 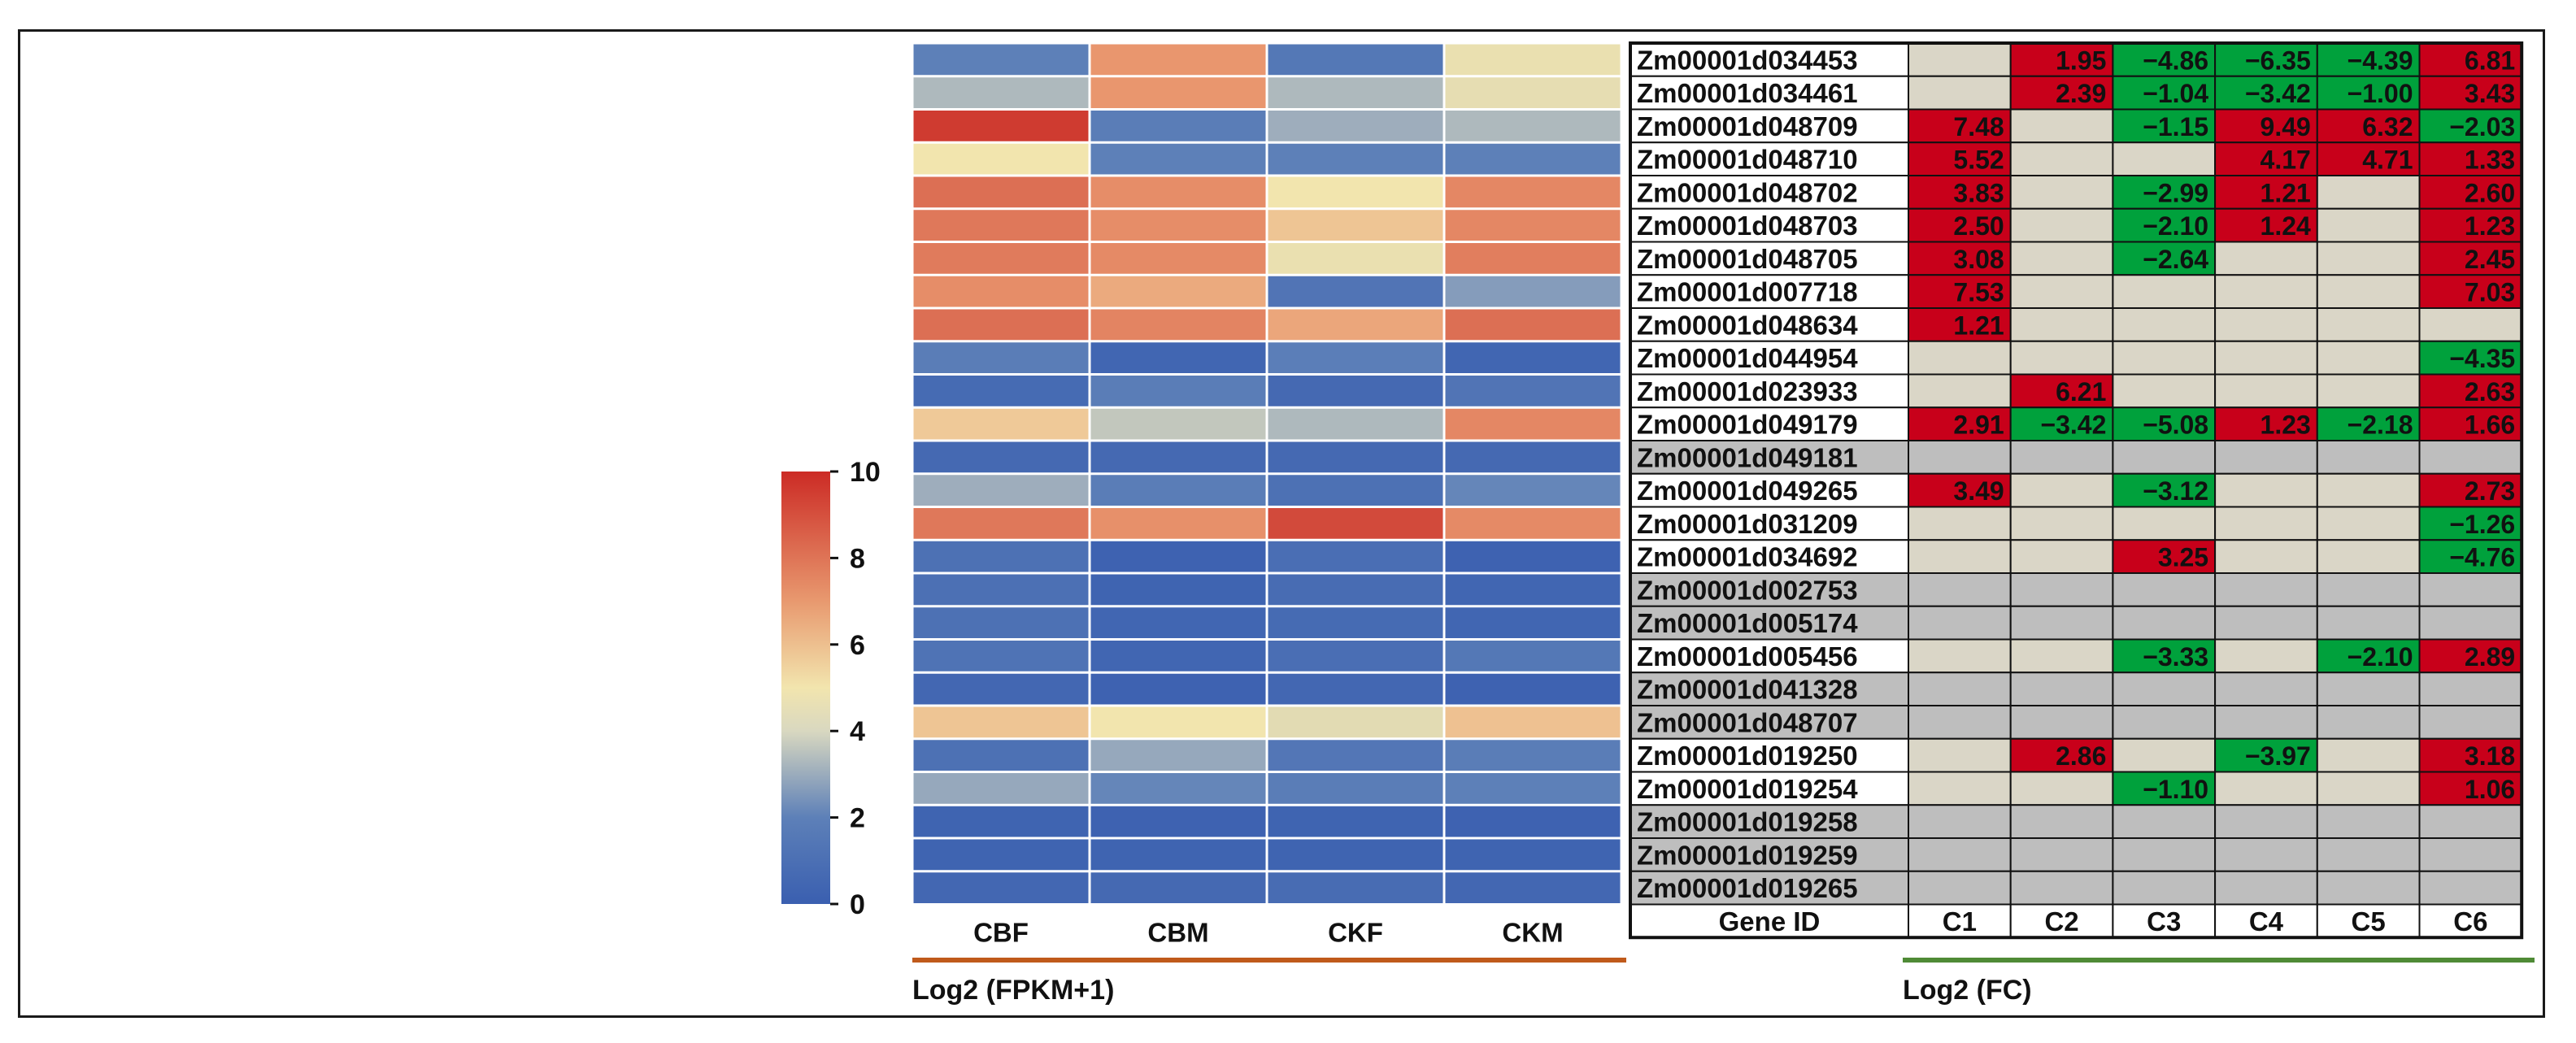 I want to click on fold-change-value: 3.18, so click(x=2490, y=756).